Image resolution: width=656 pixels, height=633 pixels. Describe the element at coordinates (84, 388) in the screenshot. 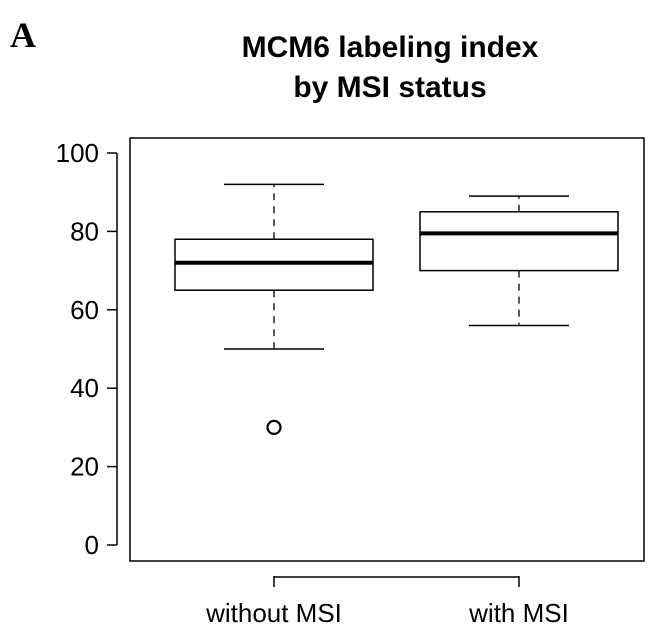

I see `y-tick-label: 40` at that location.